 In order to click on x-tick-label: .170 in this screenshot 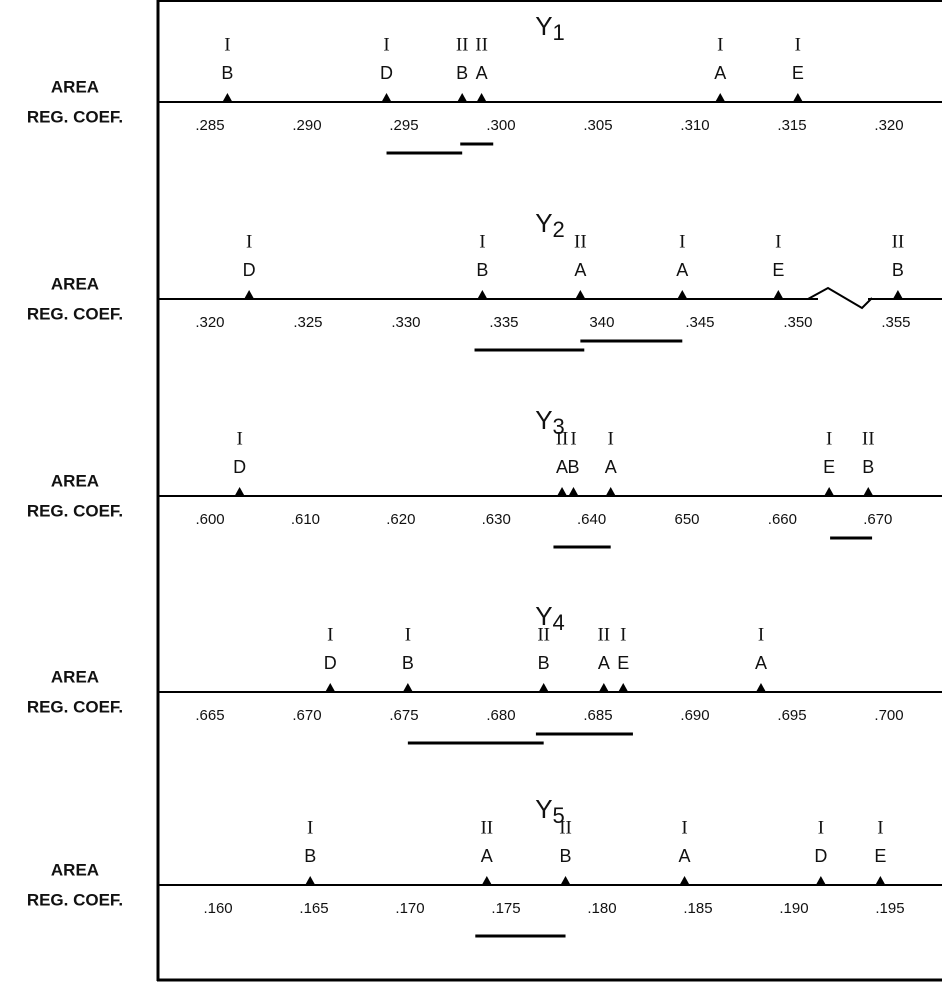, I will do `click(409, 908)`.